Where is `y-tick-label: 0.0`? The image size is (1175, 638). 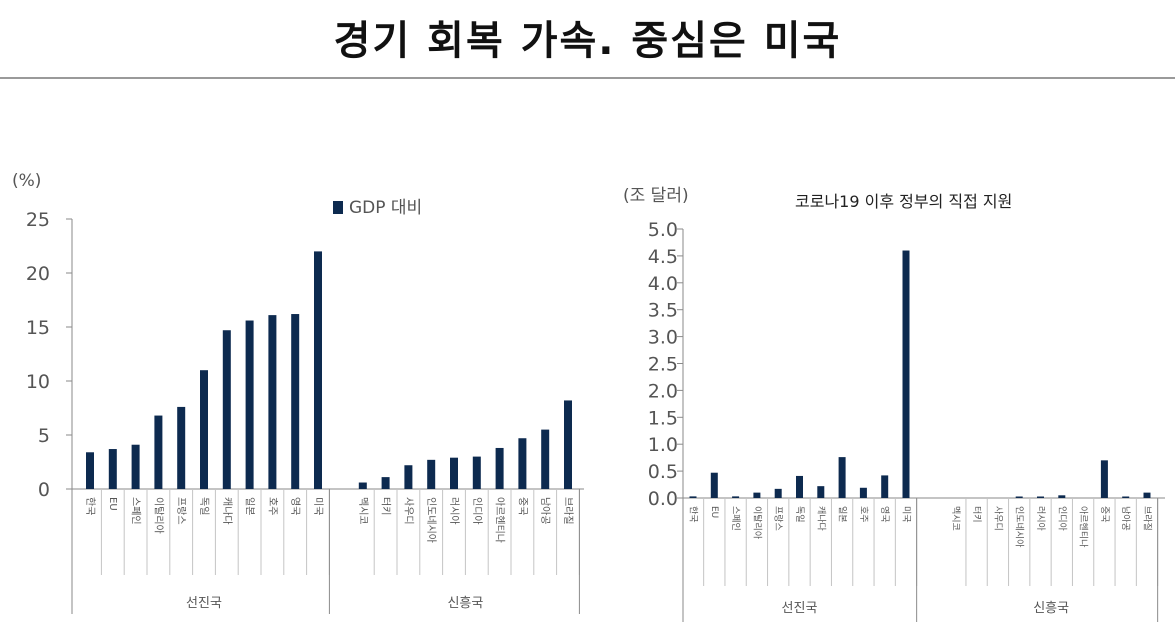
y-tick-label: 0.0 is located at coordinates (663, 499).